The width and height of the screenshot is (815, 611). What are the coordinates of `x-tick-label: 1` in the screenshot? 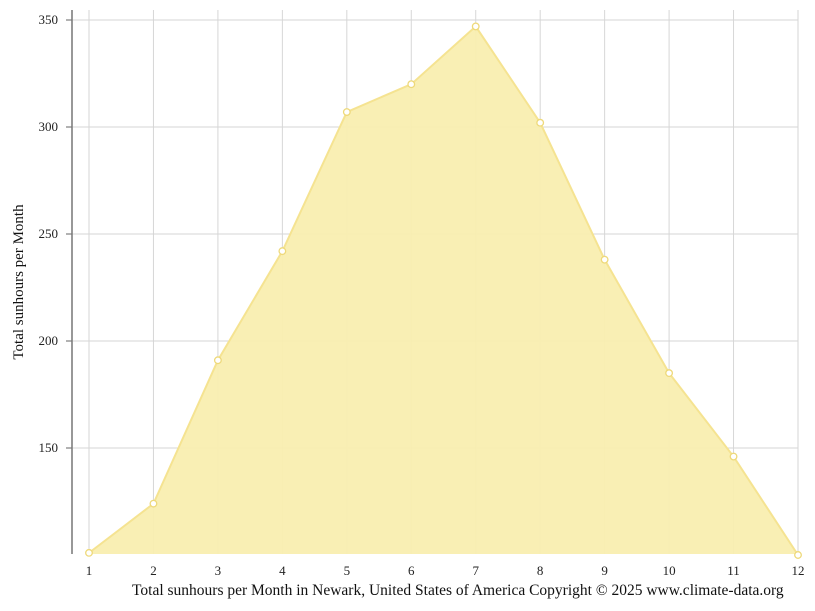 It's located at (89, 570).